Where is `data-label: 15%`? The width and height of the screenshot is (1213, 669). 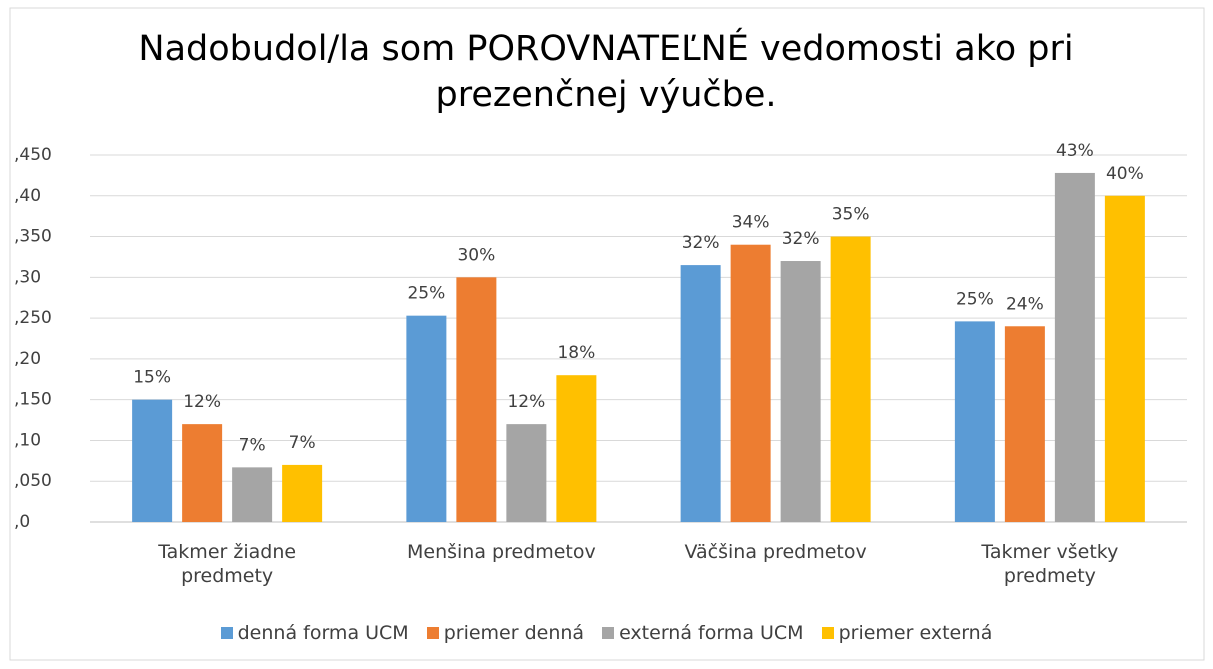 data-label: 15% is located at coordinates (152, 378).